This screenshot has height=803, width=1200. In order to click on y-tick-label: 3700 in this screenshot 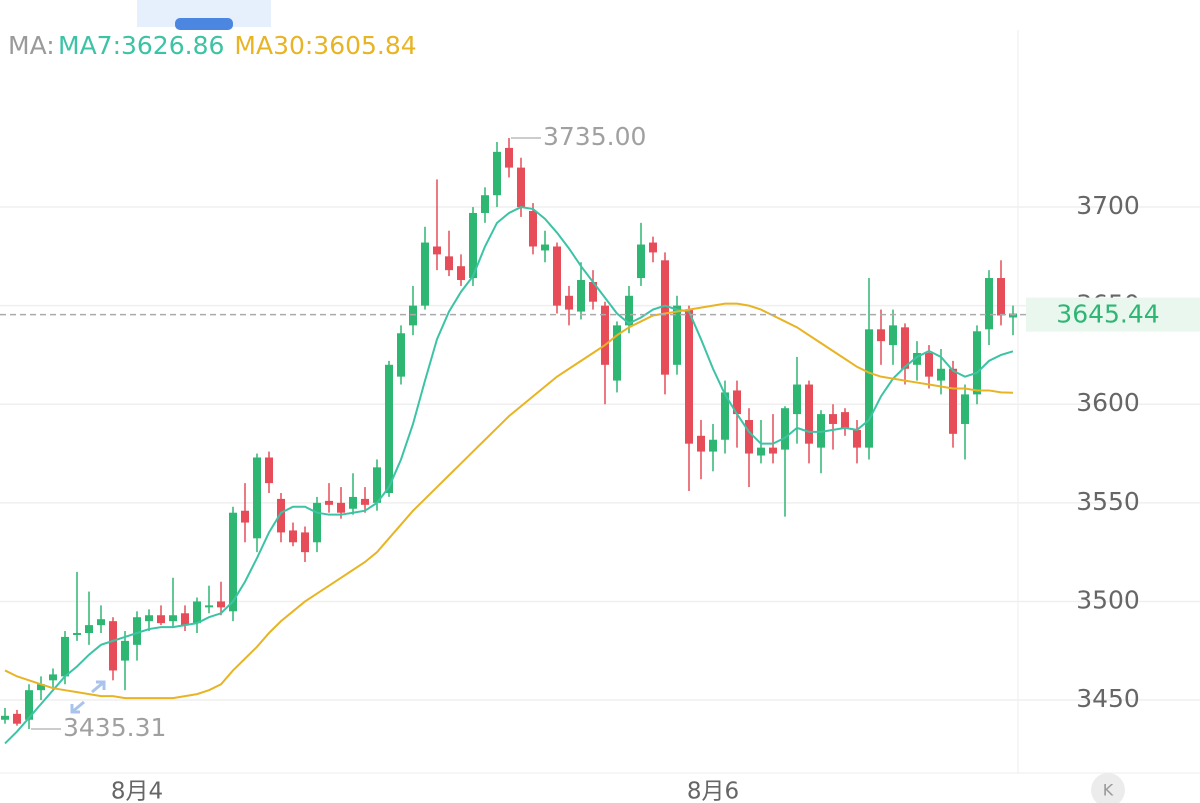, I will do `click(1108, 205)`.